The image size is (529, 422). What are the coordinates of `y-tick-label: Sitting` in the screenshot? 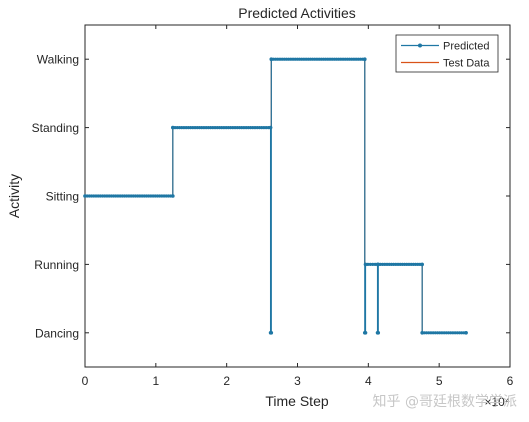 It's located at (62, 197).